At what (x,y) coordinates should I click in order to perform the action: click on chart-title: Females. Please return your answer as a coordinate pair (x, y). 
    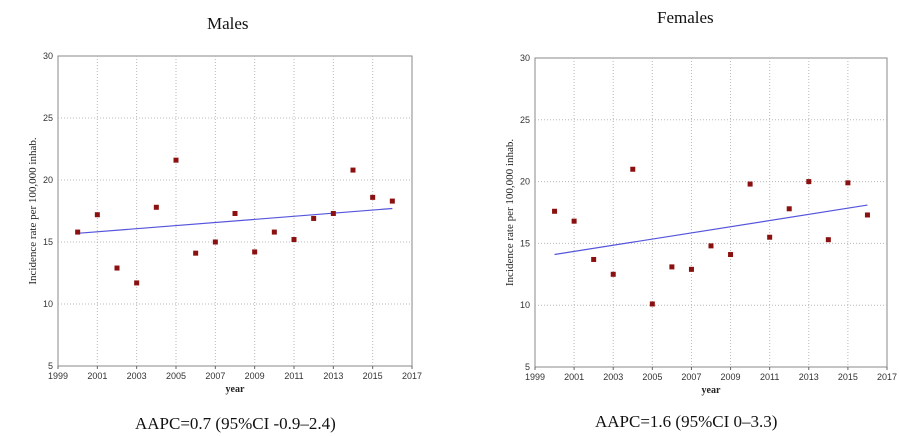
    Looking at the image, I should click on (685, 17).